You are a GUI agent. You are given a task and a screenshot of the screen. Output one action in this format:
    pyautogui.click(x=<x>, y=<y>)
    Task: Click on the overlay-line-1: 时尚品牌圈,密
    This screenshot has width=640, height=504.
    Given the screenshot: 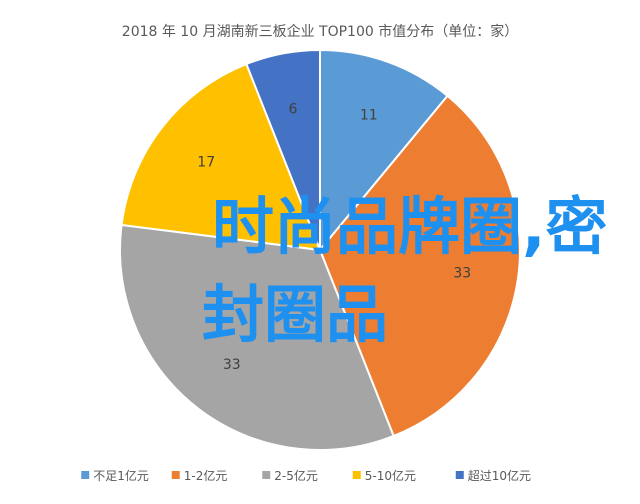 What is the action you would take?
    pyautogui.click(x=410, y=226)
    